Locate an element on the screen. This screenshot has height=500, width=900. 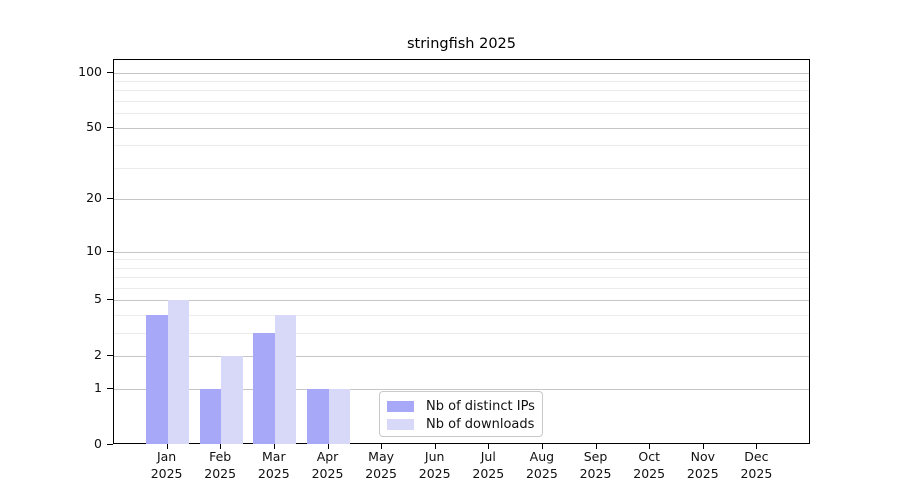
bar-nb-of-downloads-feb is located at coordinates (232, 400).